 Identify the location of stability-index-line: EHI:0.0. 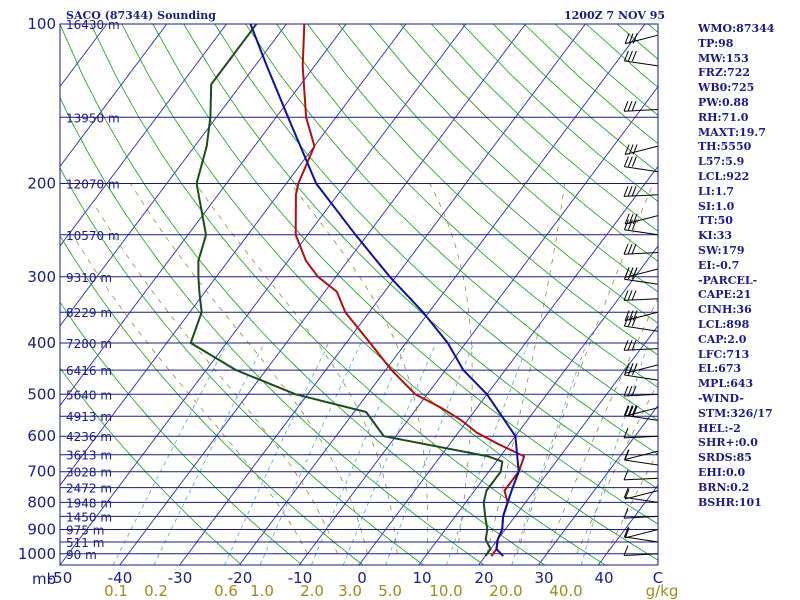
(722, 472).